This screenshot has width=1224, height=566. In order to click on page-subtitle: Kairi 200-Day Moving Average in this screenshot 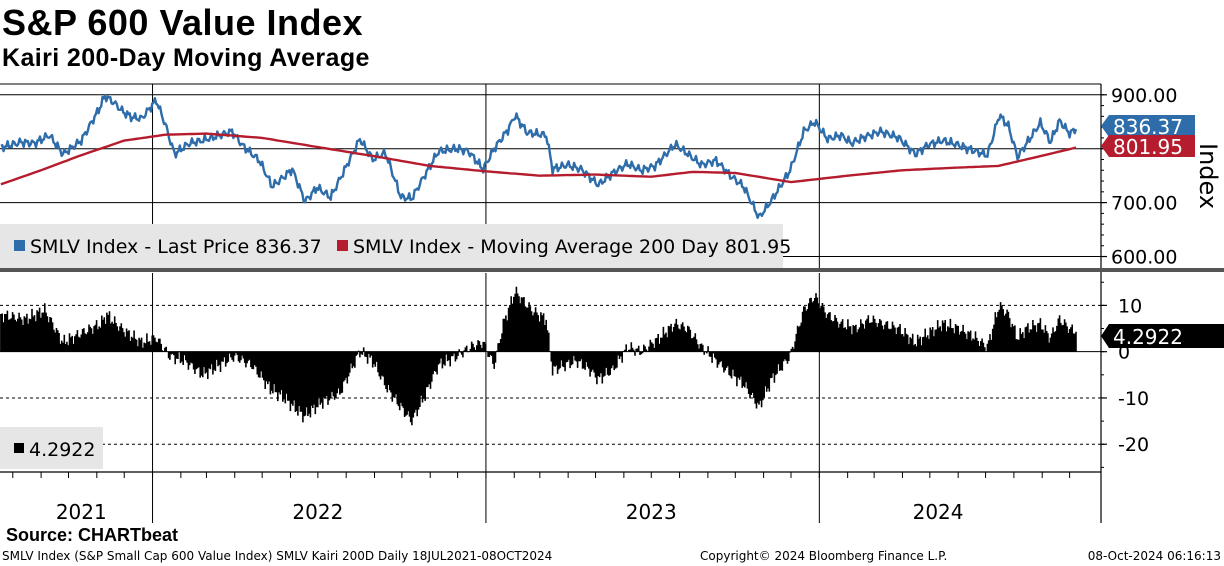, I will do `click(186, 58)`.